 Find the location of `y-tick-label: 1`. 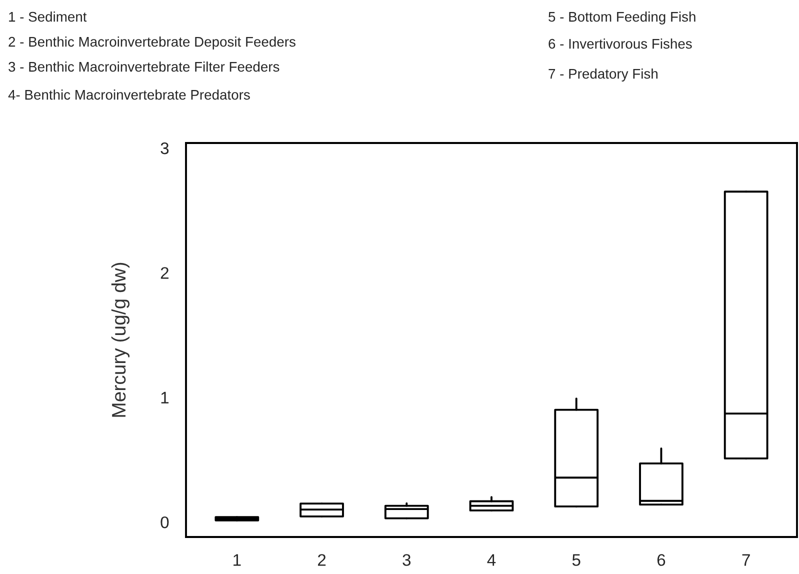

y-tick-label: 1 is located at coordinates (165, 398).